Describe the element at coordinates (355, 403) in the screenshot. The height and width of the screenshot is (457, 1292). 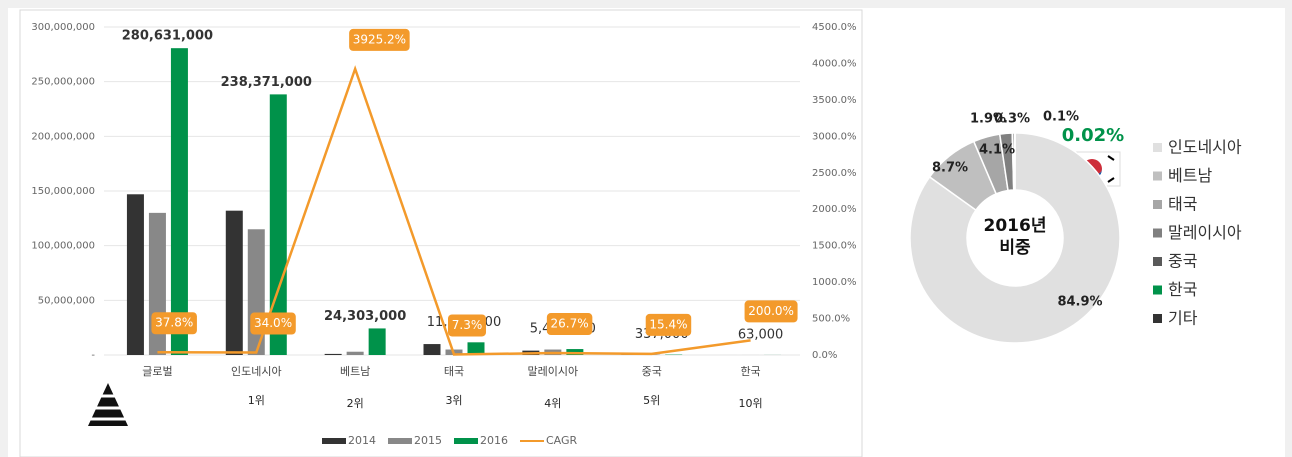
I see `rank-label: 2위` at that location.